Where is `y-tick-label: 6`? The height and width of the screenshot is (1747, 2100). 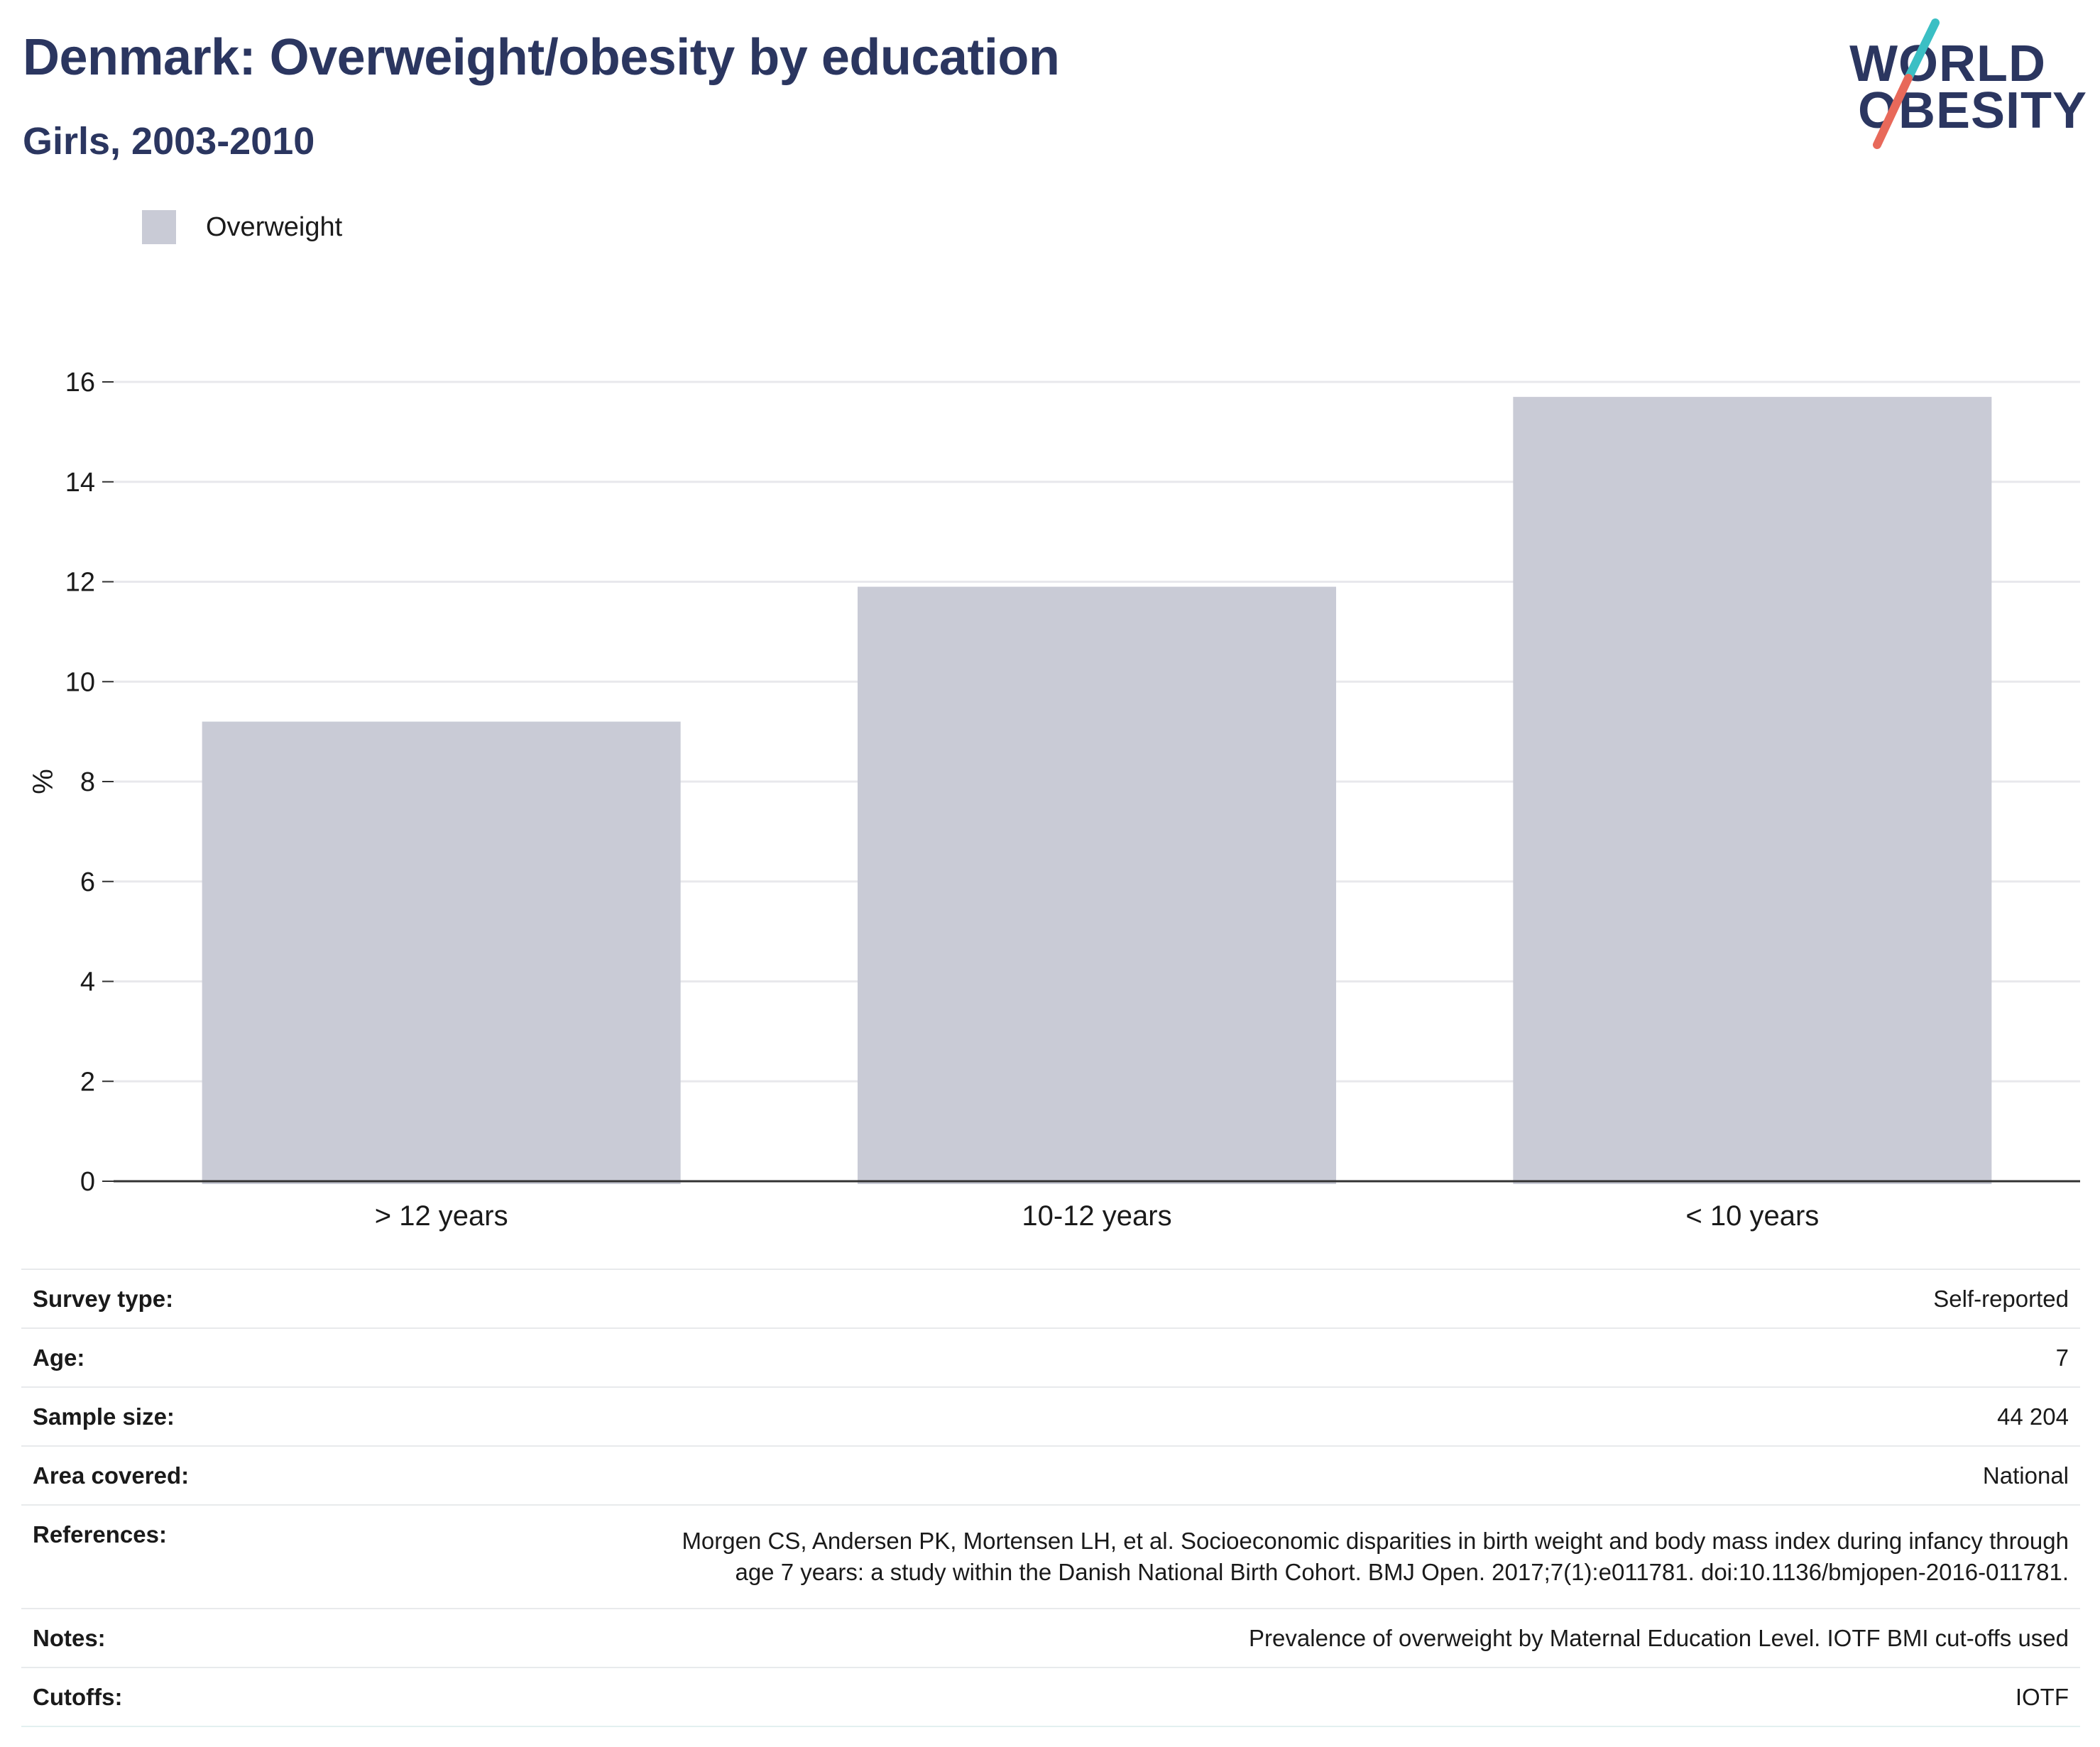
y-tick-label: 6 is located at coordinates (87, 882).